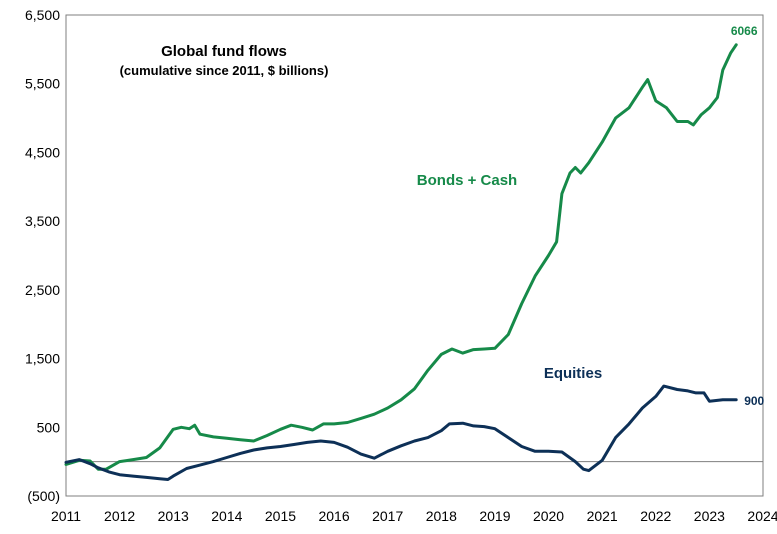  Describe the element at coordinates (224, 51) in the screenshot. I see `chart-title: Global fund flows` at that location.